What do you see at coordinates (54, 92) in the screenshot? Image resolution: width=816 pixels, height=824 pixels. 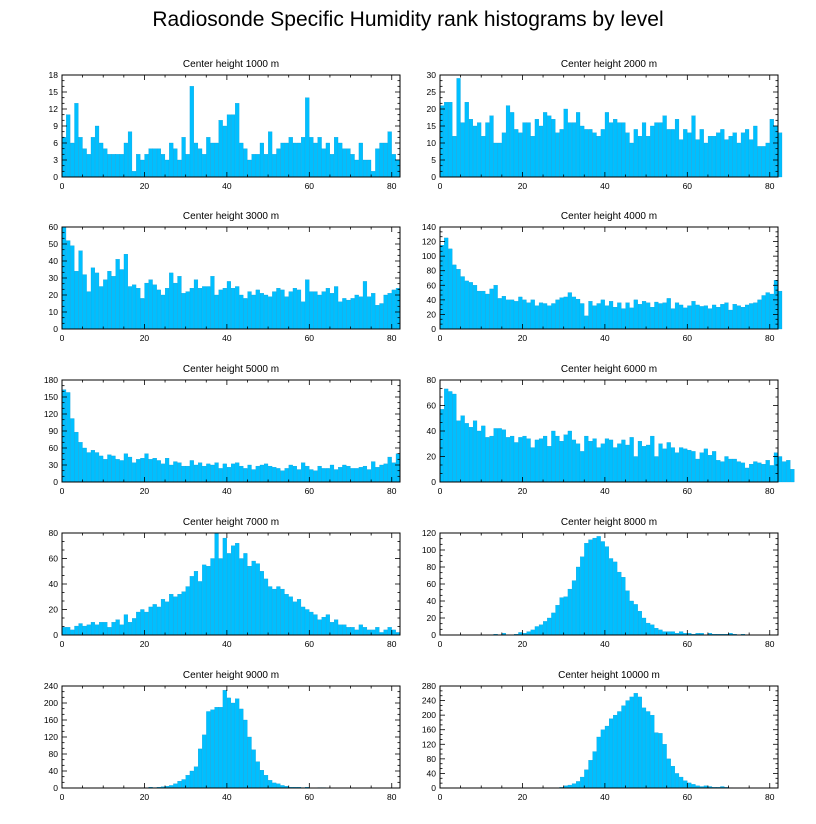 I see `y-tick-label: 15` at bounding box center [54, 92].